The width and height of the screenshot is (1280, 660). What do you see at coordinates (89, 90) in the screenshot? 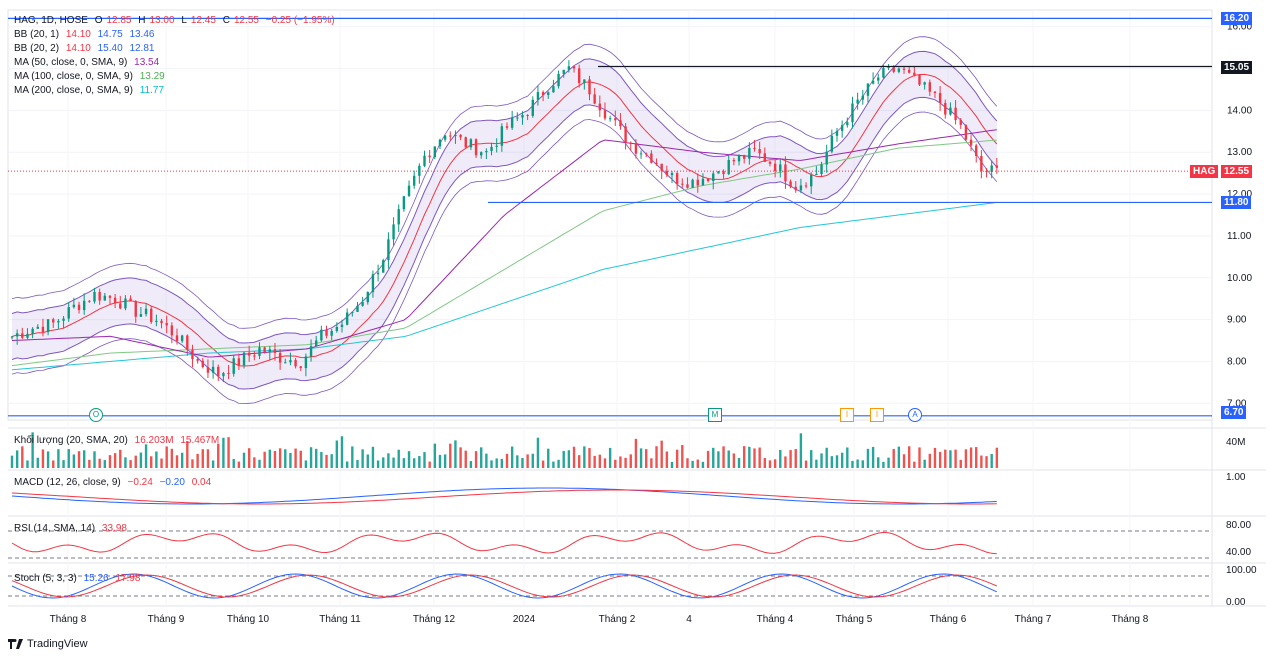
I see `indicator-ma200: MA (200, close, 0, SMA, 9) 11.77` at bounding box center [89, 90].